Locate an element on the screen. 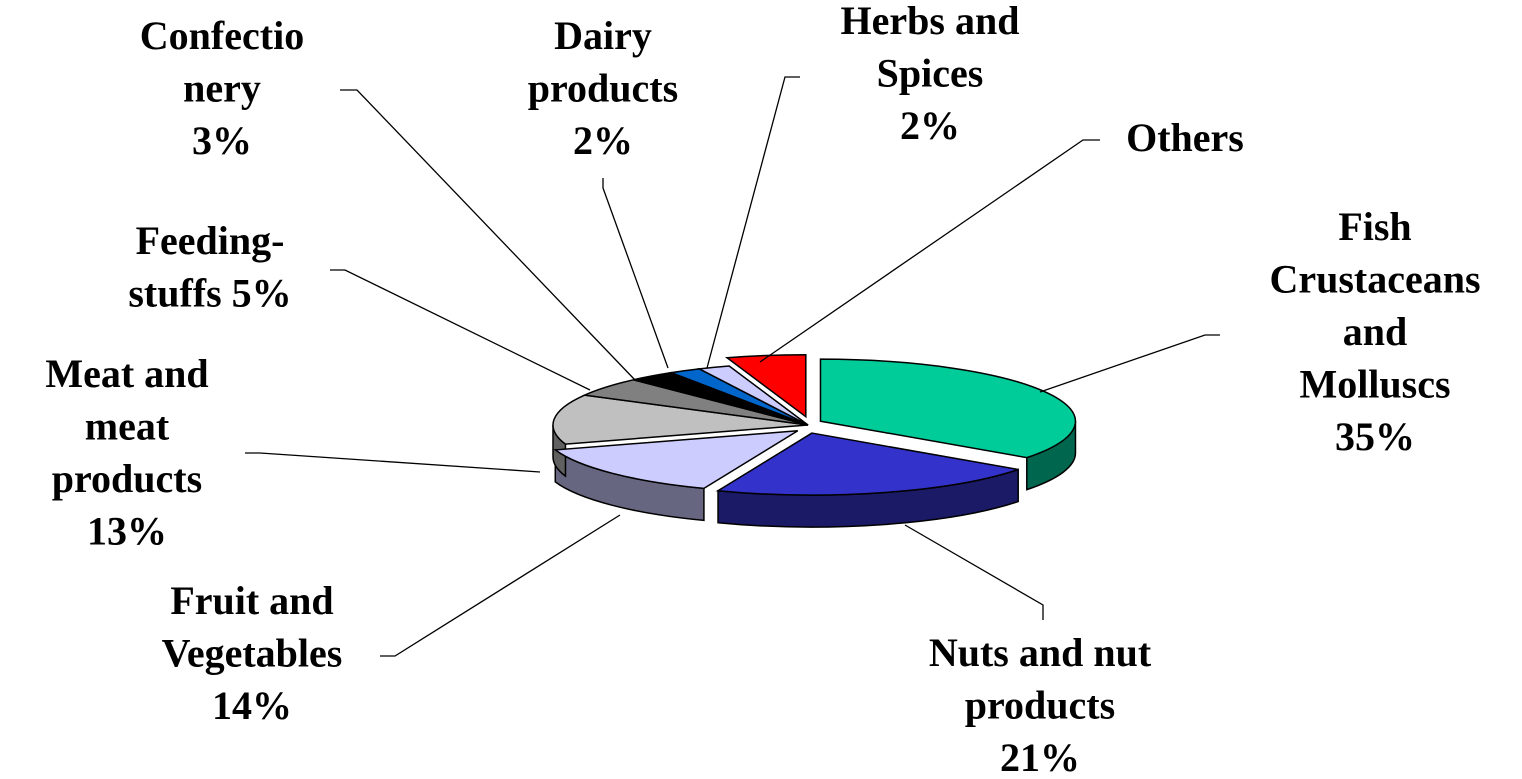 The width and height of the screenshot is (1522, 779). pie-tops is located at coordinates (814, 424).